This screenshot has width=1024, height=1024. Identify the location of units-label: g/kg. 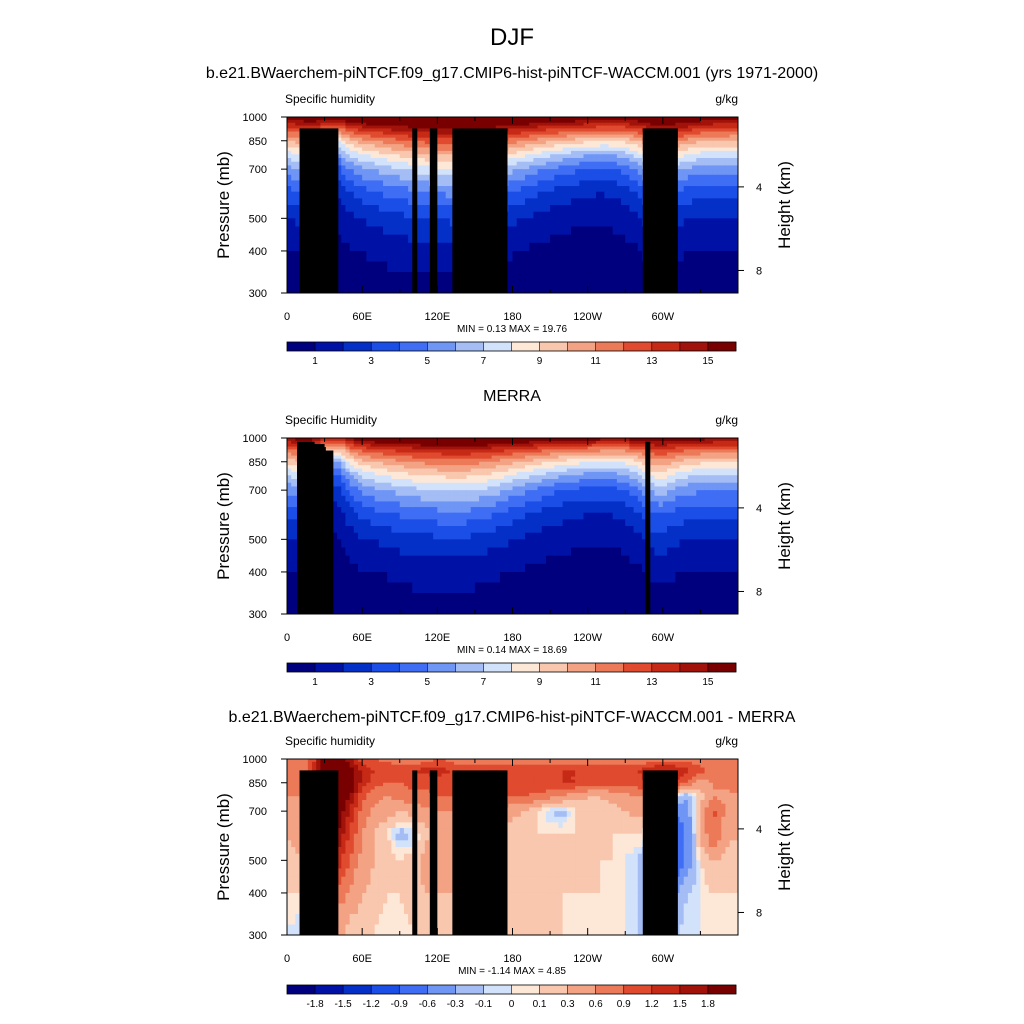
(726, 99).